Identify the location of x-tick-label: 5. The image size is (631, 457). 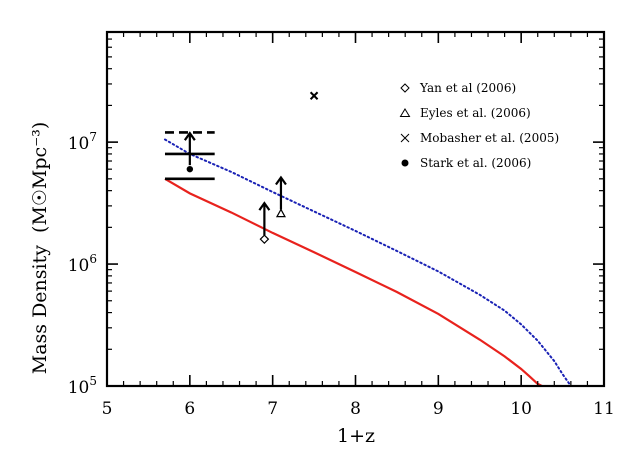
(107, 409).